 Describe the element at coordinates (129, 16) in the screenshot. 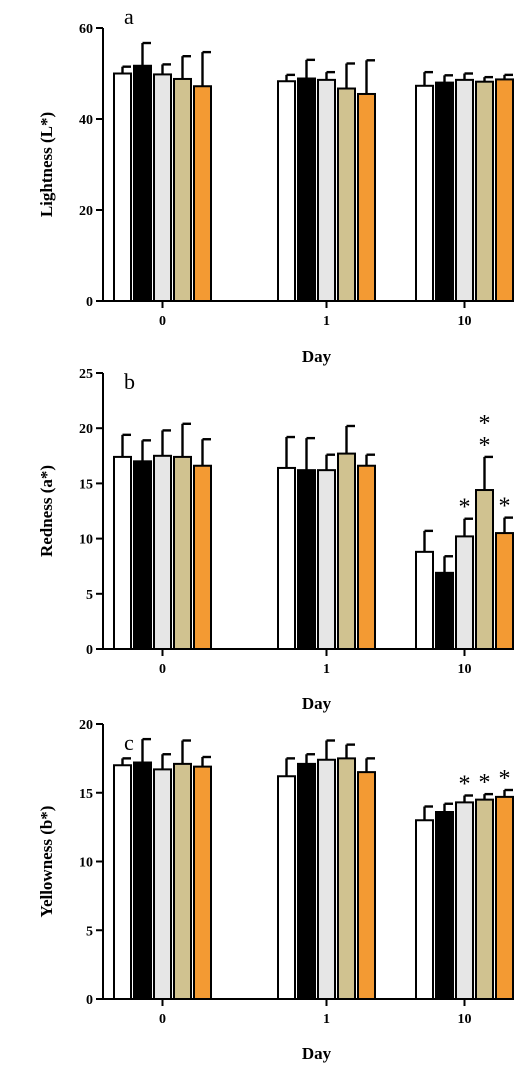

I see `panel-letter: a` at that location.